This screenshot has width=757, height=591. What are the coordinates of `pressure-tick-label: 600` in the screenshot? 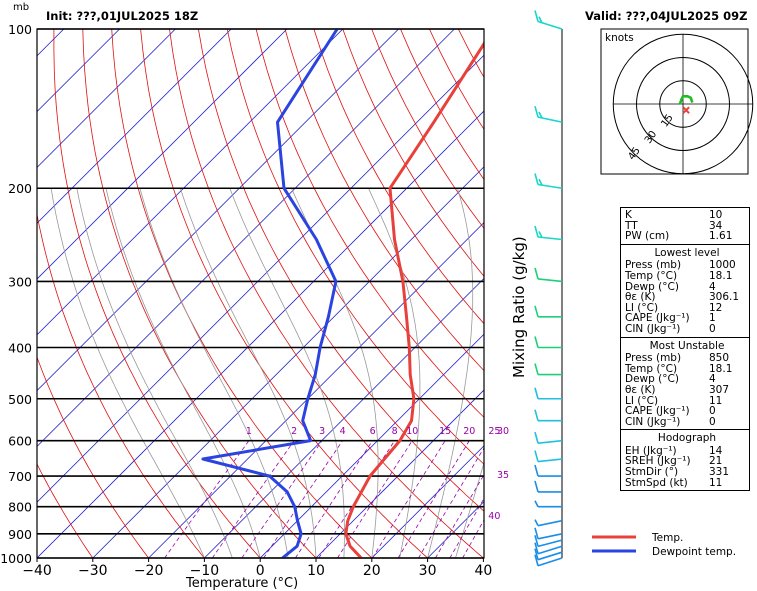 It's located at (20, 441).